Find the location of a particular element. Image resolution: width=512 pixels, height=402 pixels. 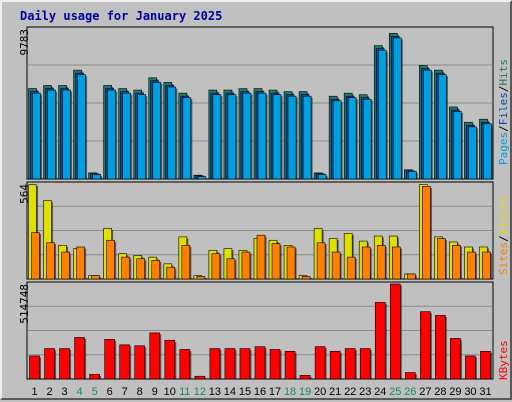

day-label-6: 6 is located at coordinates (110, 392).